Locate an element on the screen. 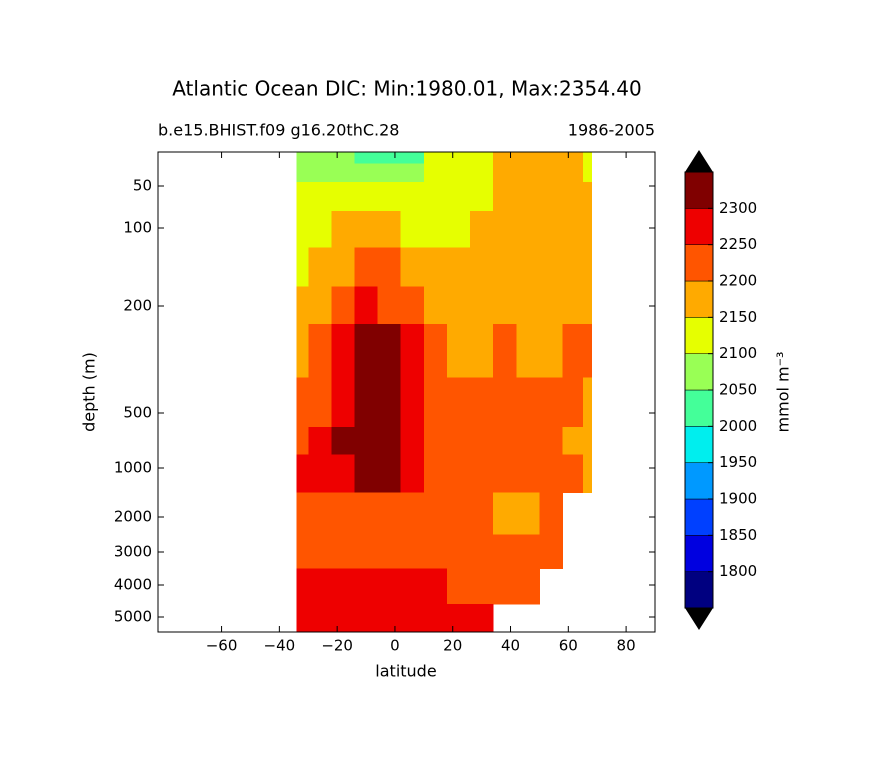  x-tick-label: 80 is located at coordinates (626, 646).